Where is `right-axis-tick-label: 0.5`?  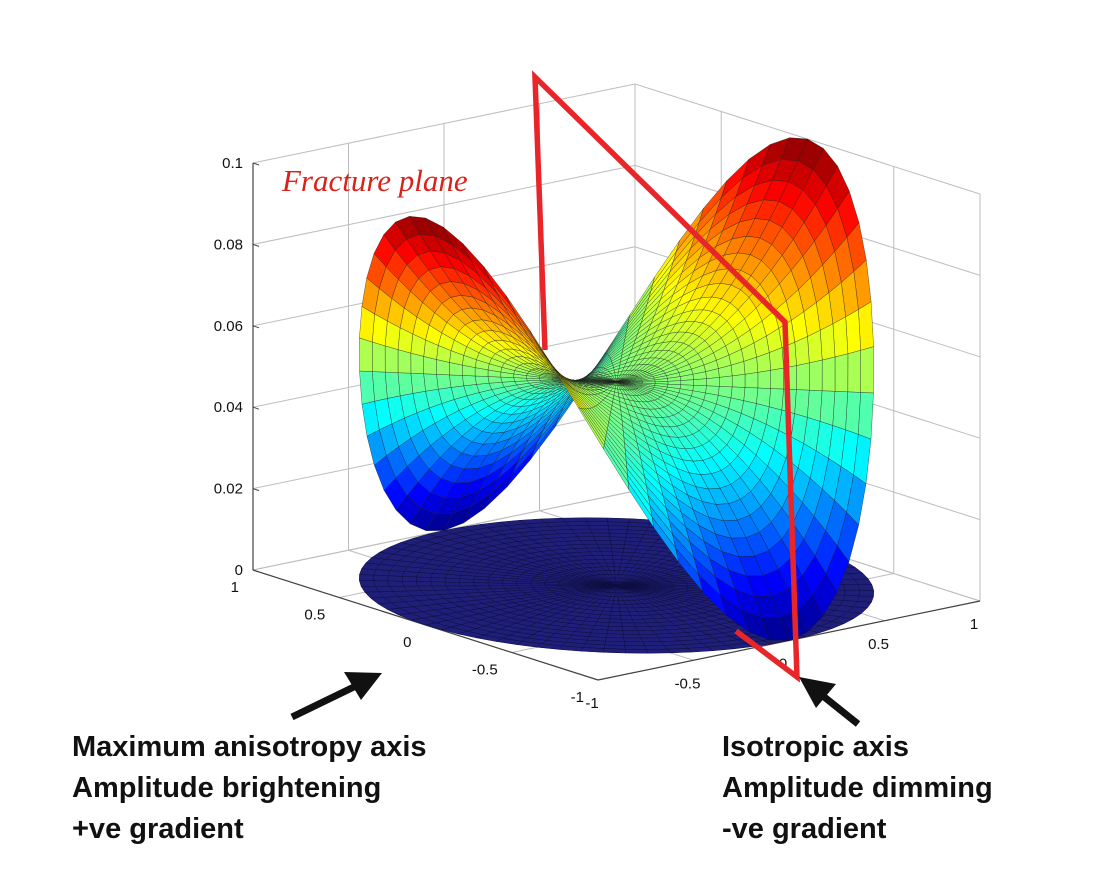 right-axis-tick-label: 0.5 is located at coordinates (878, 644).